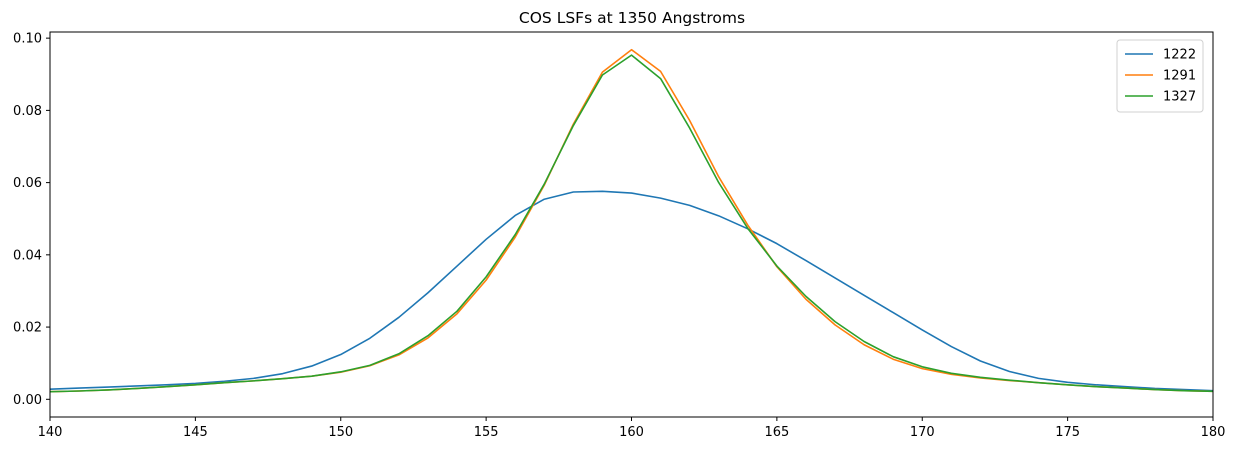 The image size is (1236, 451). I want to click on legend-box, so click(1160, 76).